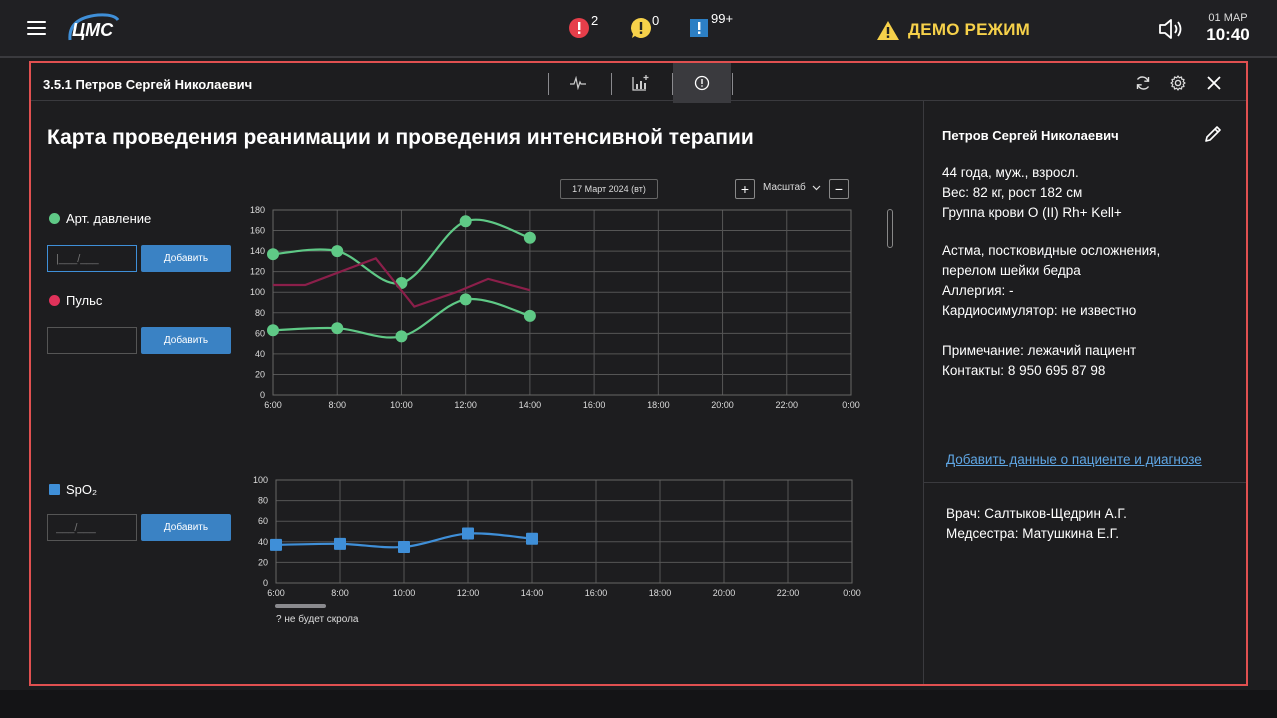  What do you see at coordinates (148, 84) in the screenshot?
I see `panel-title: 3.5.1 Петров Сергей Николаевич` at bounding box center [148, 84].